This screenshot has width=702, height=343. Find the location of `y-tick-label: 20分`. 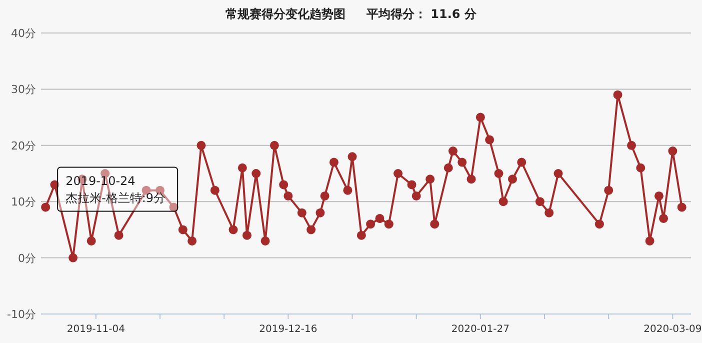

y-tick-label: 20分 is located at coordinates (23, 145).